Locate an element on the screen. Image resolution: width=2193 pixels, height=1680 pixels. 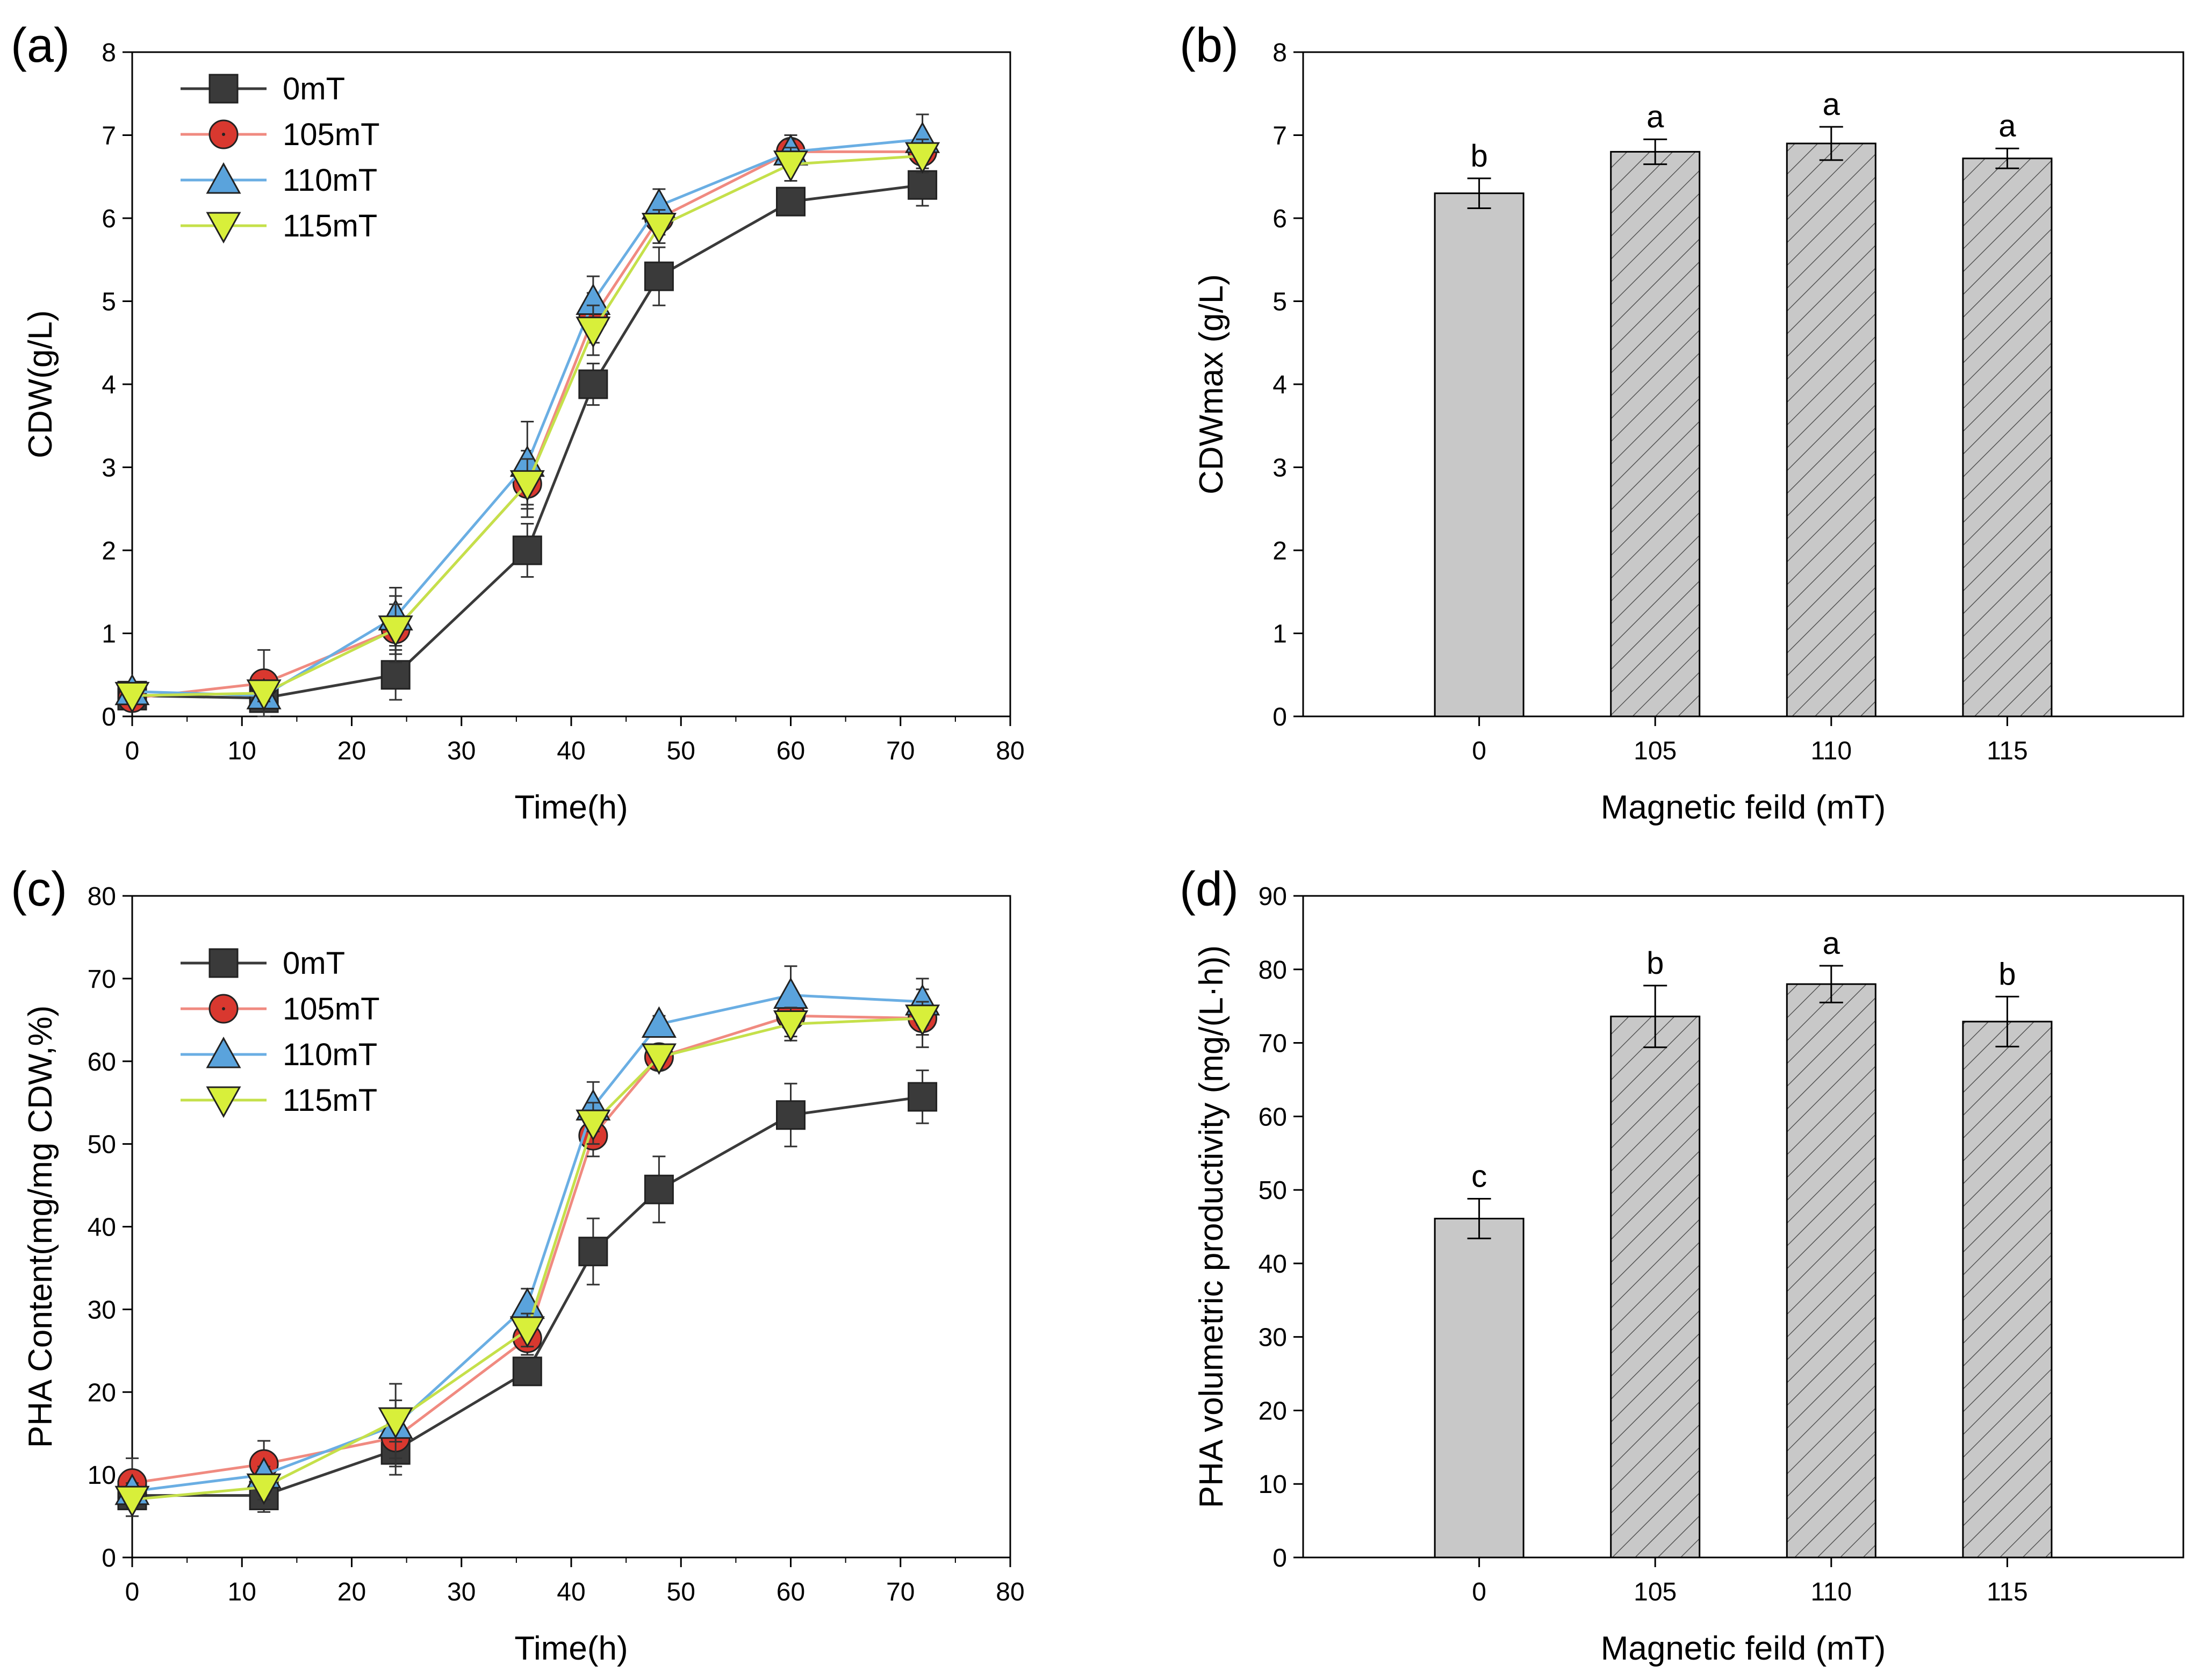
y-tick-label: 90 is located at coordinates (1273, 897).